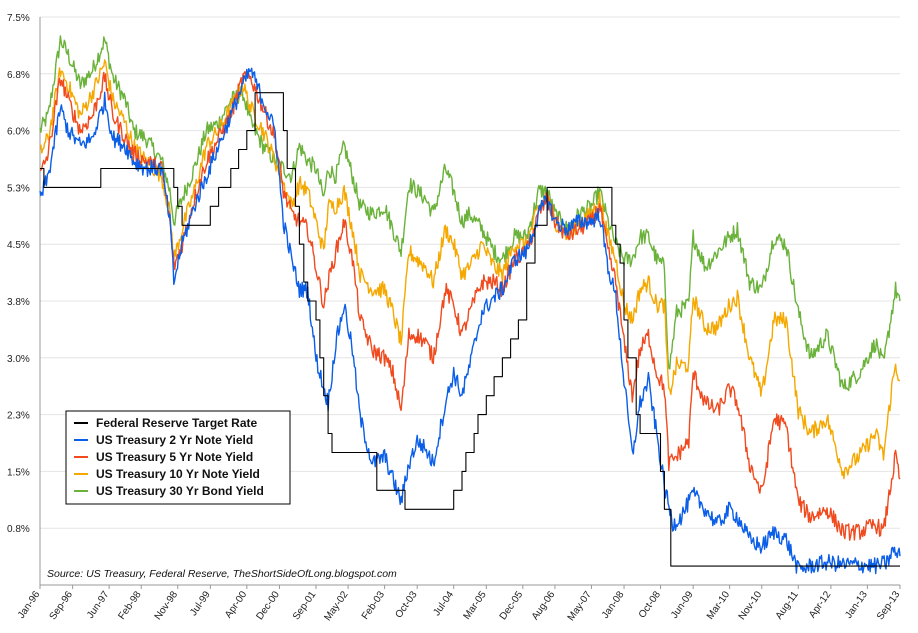 The height and width of the screenshot is (633, 918). What do you see at coordinates (180, 491) in the screenshot?
I see `legend-label: US Treasury 30 Yr Bond Yield` at bounding box center [180, 491].